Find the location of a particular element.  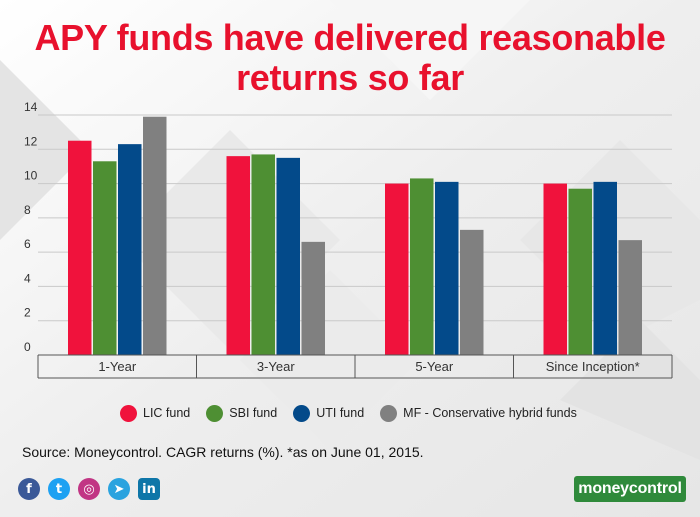

moneycontrol-logo: moneycontrol is located at coordinates (630, 489).